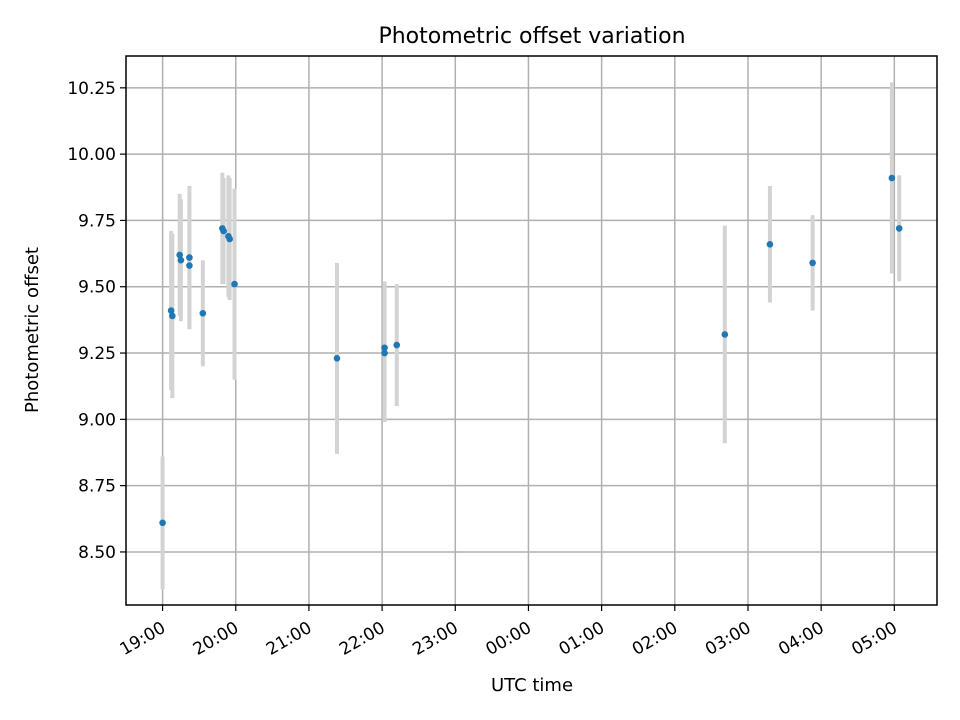 Image resolution: width=960 pixels, height=720 pixels. What do you see at coordinates (91, 155) in the screenshot?
I see `y-tick-label: 10.00` at bounding box center [91, 155].